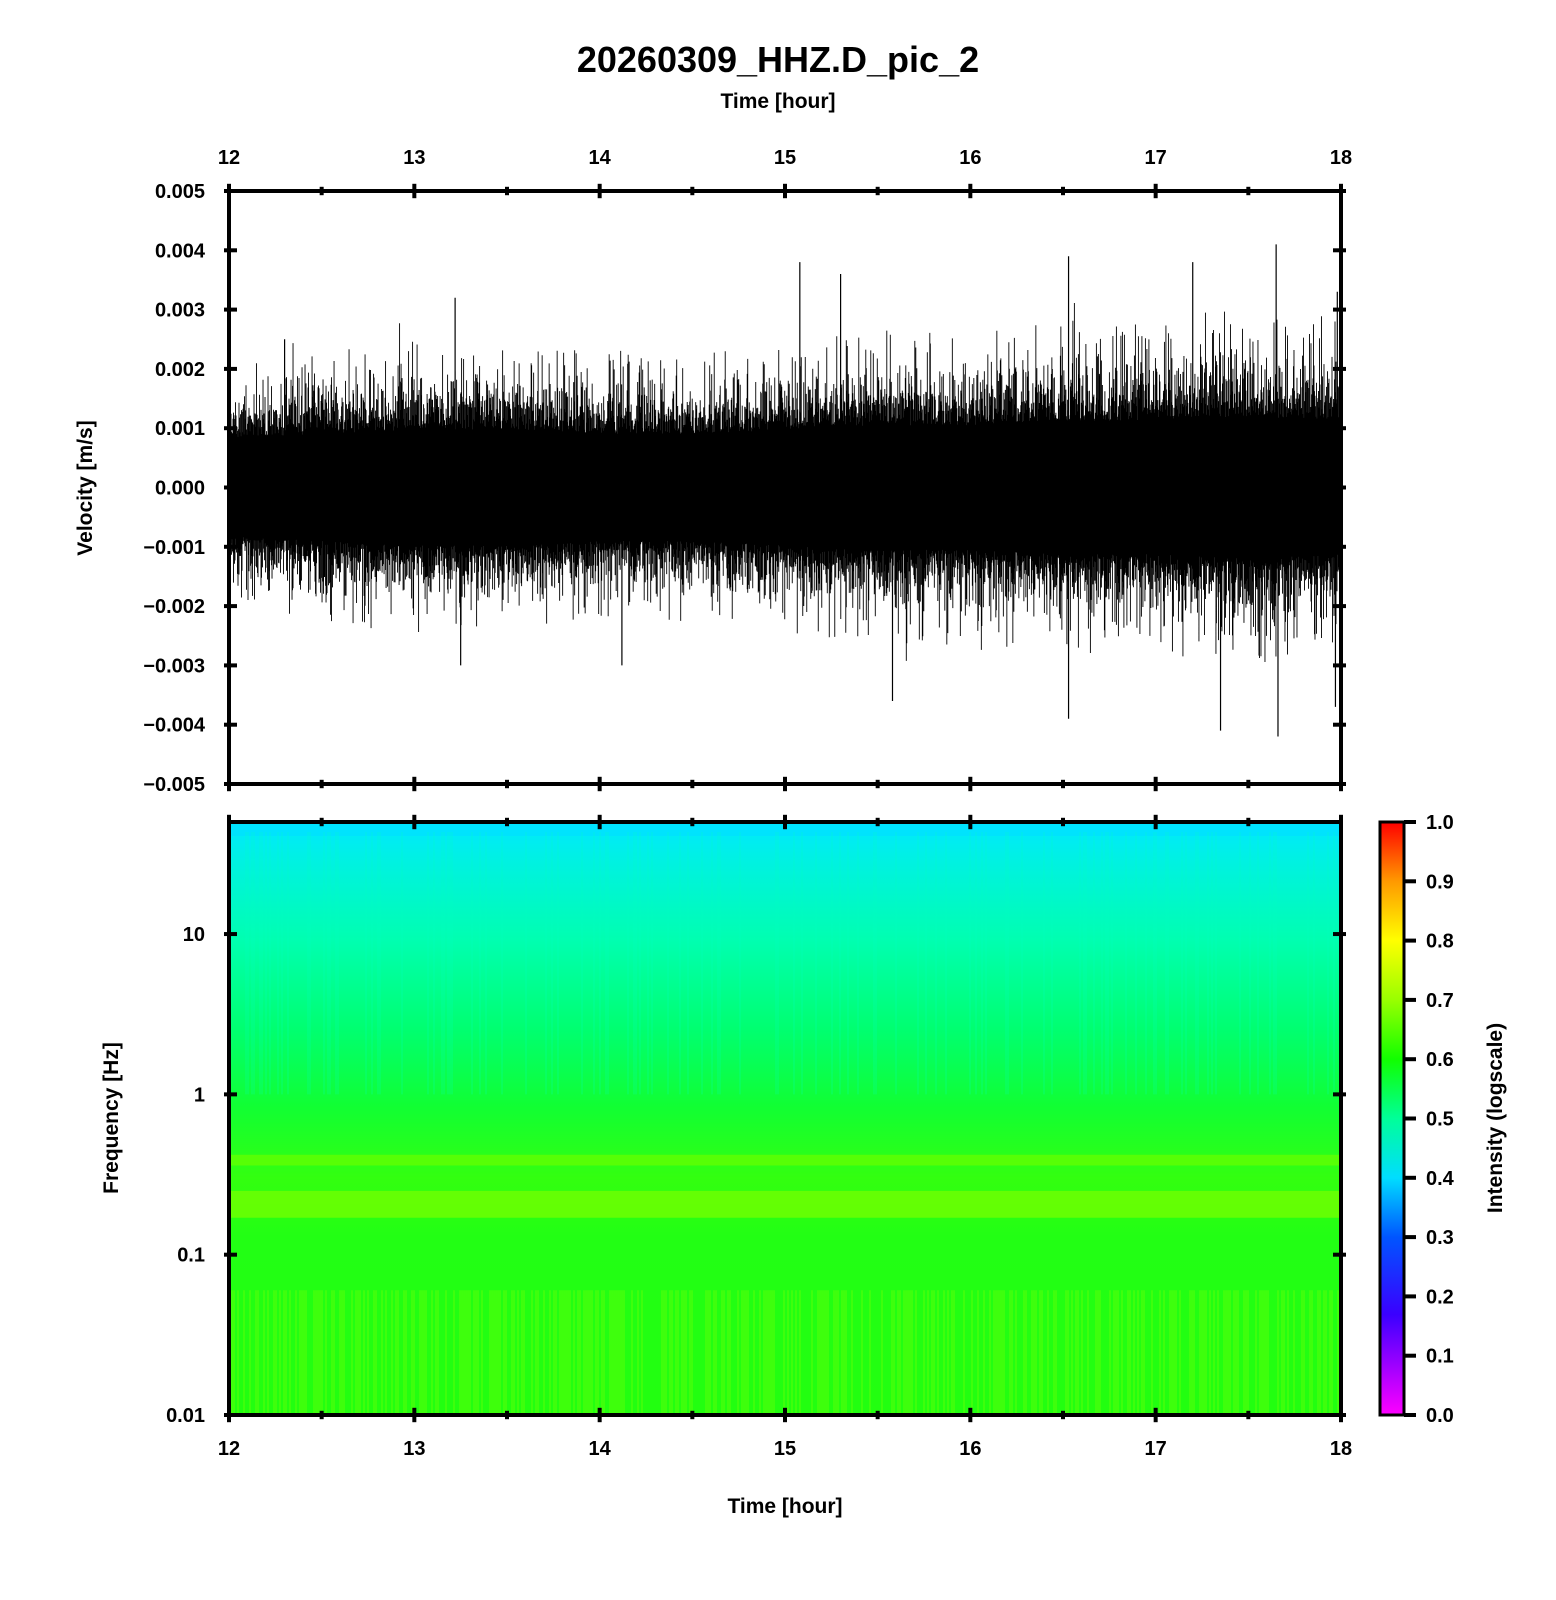 The image size is (1556, 1600). Describe the element at coordinates (174, 726) in the screenshot. I see `y-tick-label: −0.004` at that location.